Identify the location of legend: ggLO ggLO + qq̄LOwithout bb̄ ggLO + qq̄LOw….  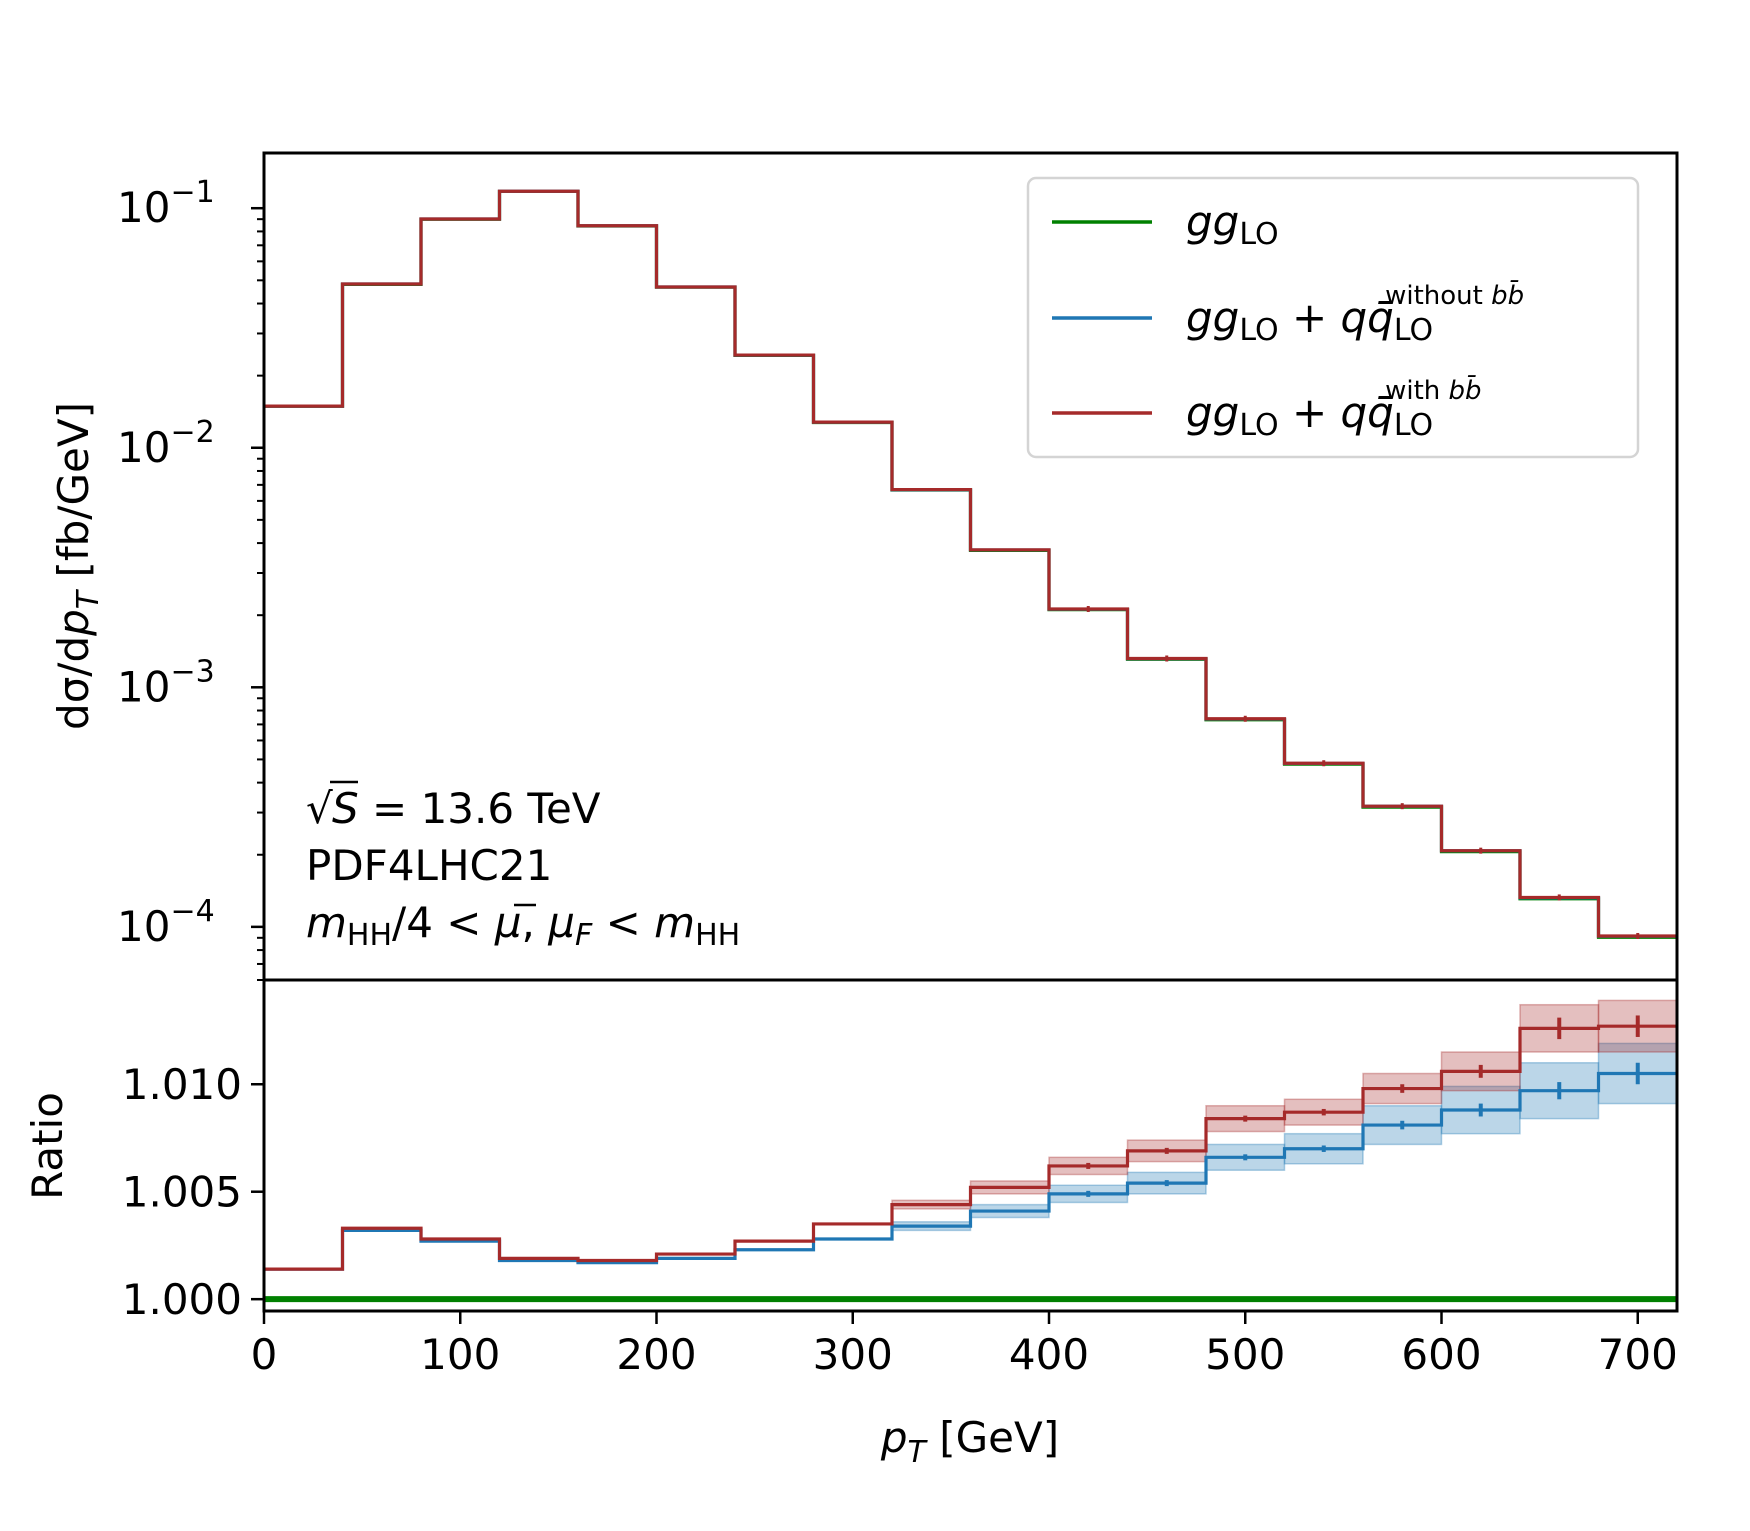
(1333, 317).